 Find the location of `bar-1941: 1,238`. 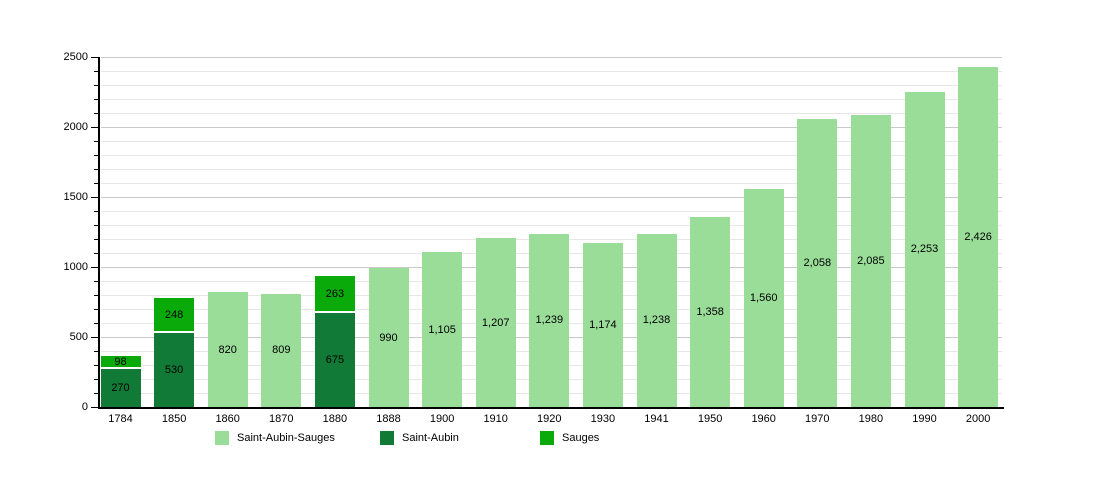

bar-1941: 1,238 is located at coordinates (656, 320).